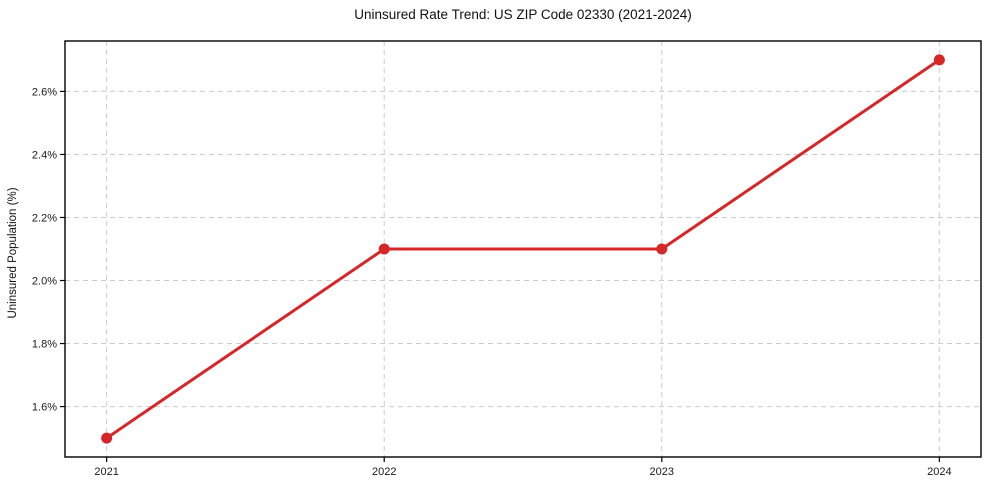 The height and width of the screenshot is (490, 989). What do you see at coordinates (44, 92) in the screenshot?
I see `y-tick-label: 2.6%` at bounding box center [44, 92].